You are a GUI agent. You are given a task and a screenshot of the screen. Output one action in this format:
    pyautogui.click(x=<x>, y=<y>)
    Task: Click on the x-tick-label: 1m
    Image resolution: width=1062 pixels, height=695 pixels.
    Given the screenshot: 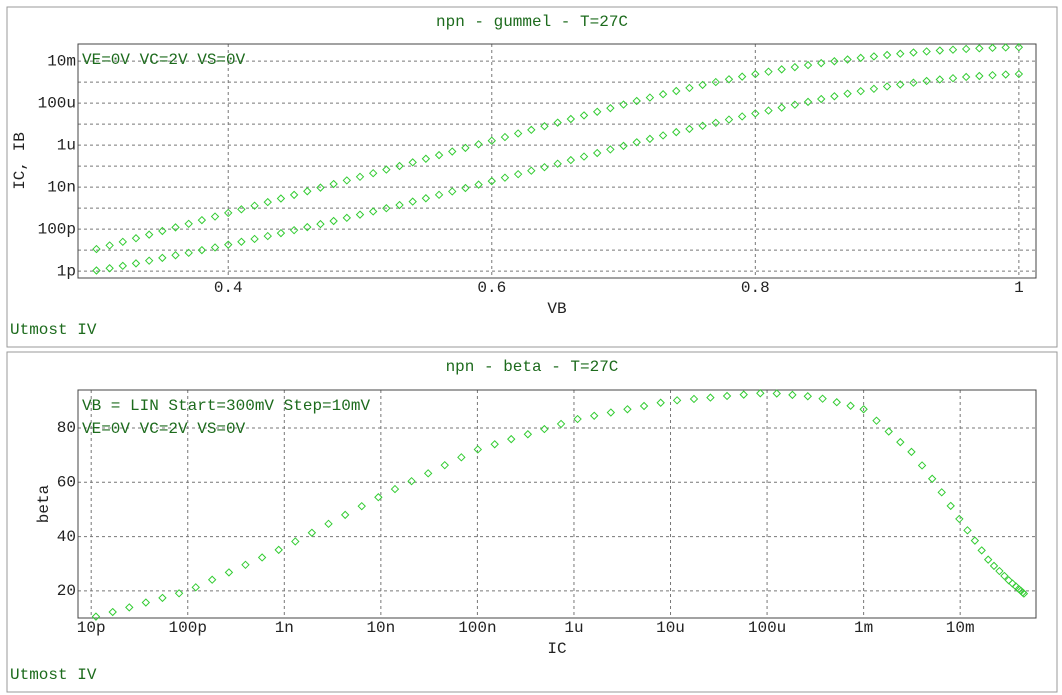 What is the action you would take?
    pyautogui.click(x=863, y=628)
    